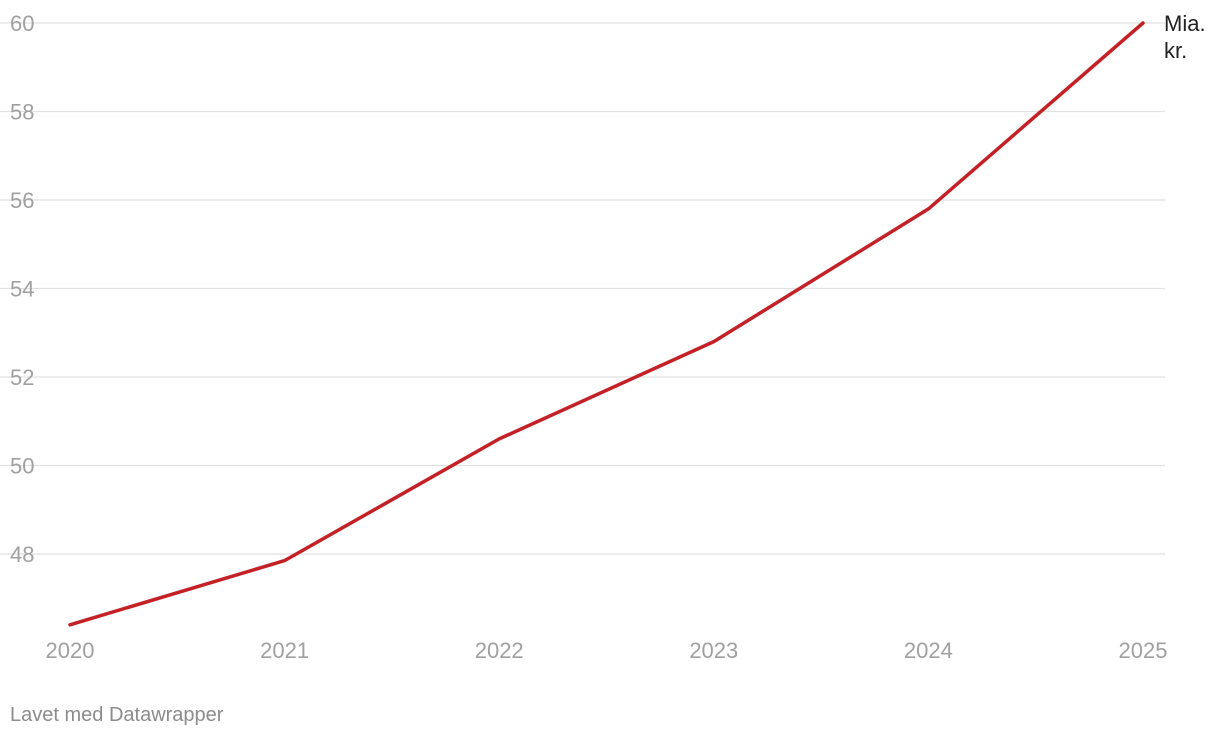 The image size is (1220, 740). Describe the element at coordinates (22, 23) in the screenshot. I see `y-tick-label-60: 60` at that location.